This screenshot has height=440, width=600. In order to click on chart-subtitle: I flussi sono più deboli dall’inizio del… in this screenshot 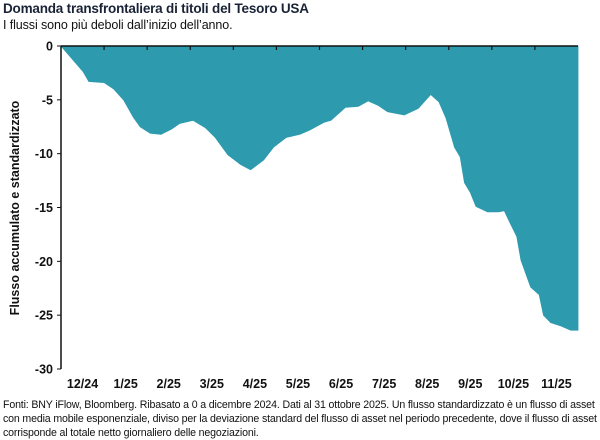, I will do `click(118, 25)`.